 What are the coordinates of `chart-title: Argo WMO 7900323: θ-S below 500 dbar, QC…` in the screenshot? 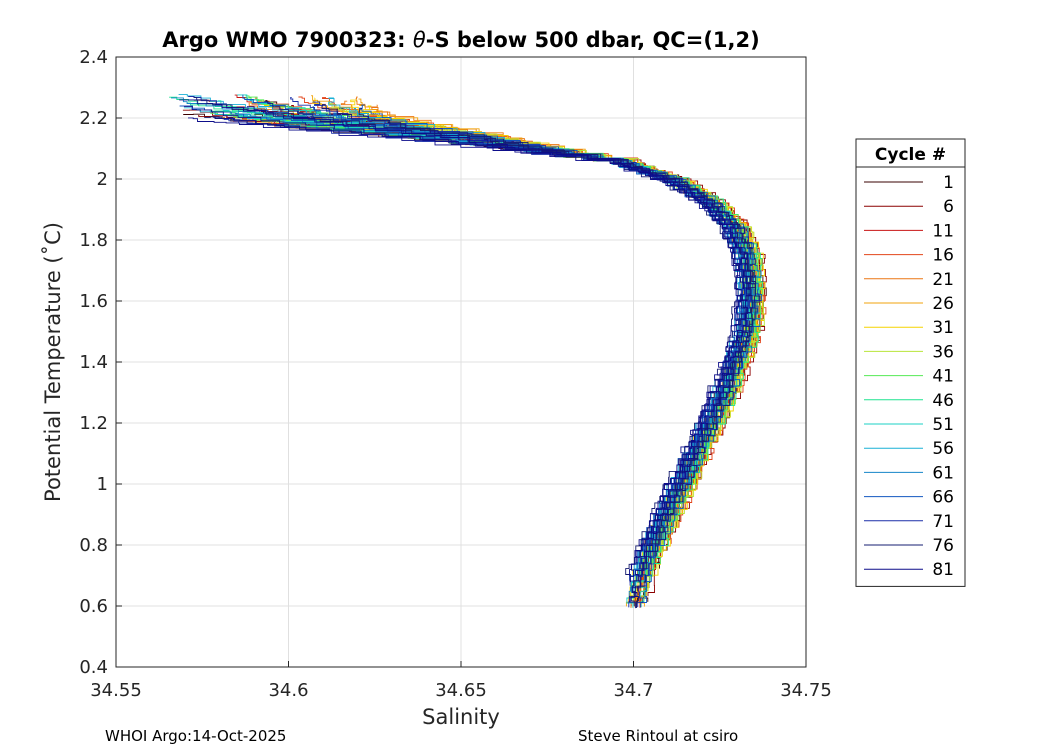 It's located at (460, 40).